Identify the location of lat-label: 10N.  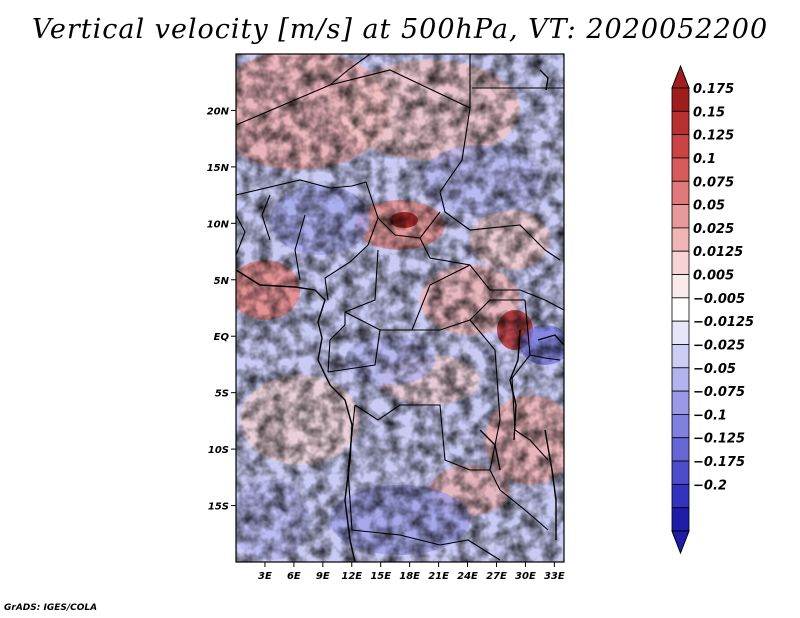
(218, 224).